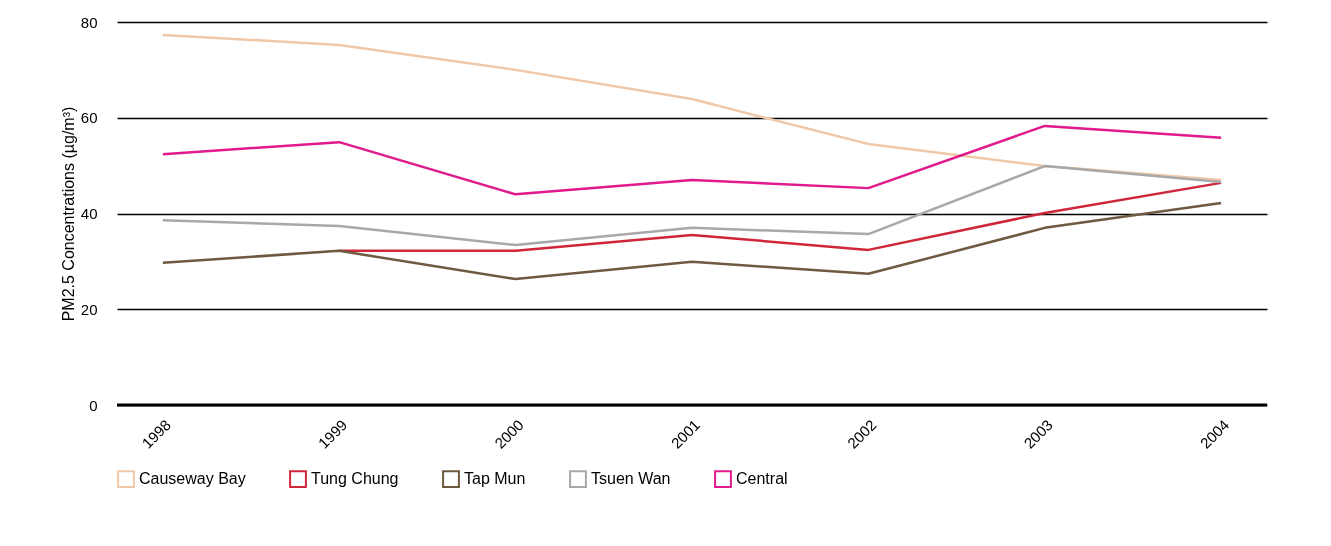 The height and width of the screenshot is (546, 1331). Describe the element at coordinates (93, 405) in the screenshot. I see `y-tick-label: 0` at that location.